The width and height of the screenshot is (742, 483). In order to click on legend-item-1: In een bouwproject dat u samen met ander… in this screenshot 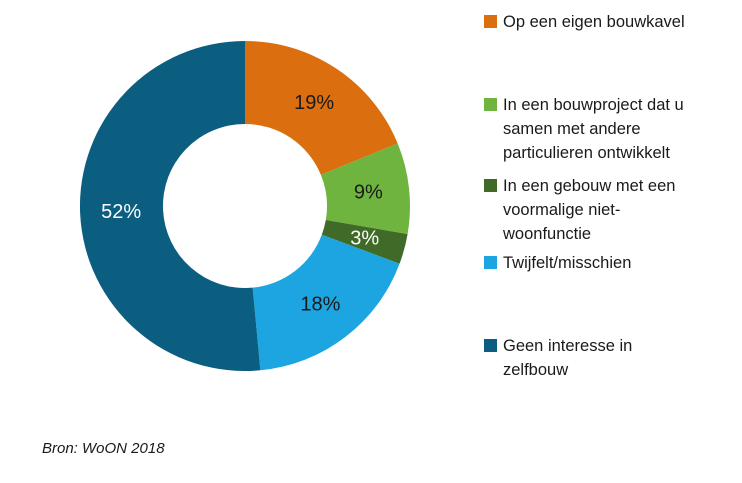, I will do `click(606, 129)`.